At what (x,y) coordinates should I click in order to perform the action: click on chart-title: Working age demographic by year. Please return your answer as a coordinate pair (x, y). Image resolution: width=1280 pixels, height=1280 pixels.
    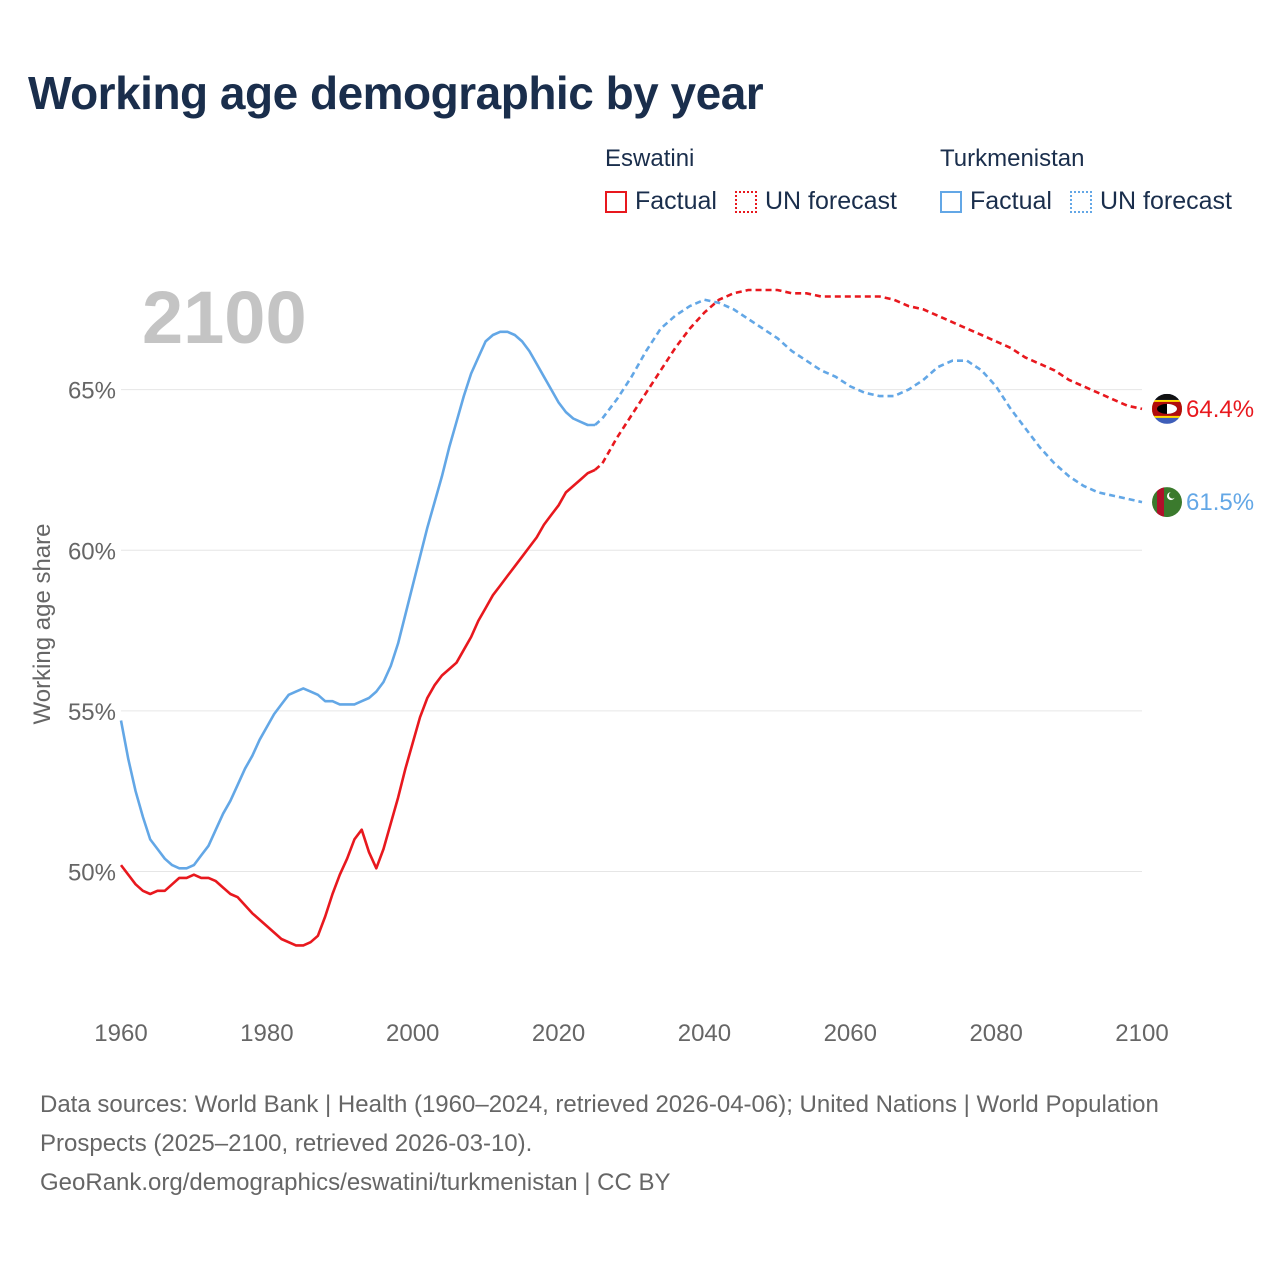
    Looking at the image, I should click on (396, 93).